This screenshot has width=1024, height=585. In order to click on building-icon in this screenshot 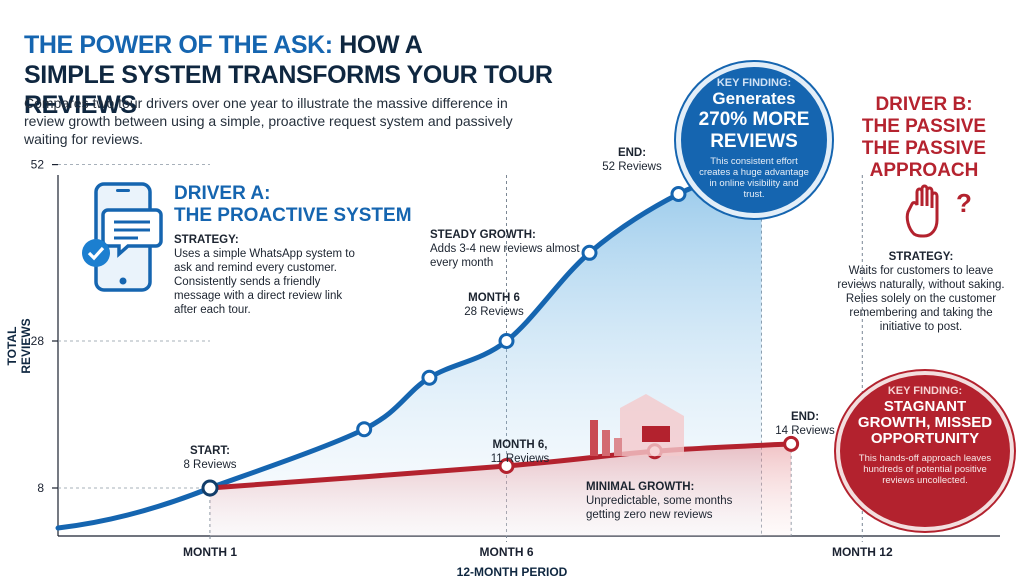, I will do `click(637, 425)`.